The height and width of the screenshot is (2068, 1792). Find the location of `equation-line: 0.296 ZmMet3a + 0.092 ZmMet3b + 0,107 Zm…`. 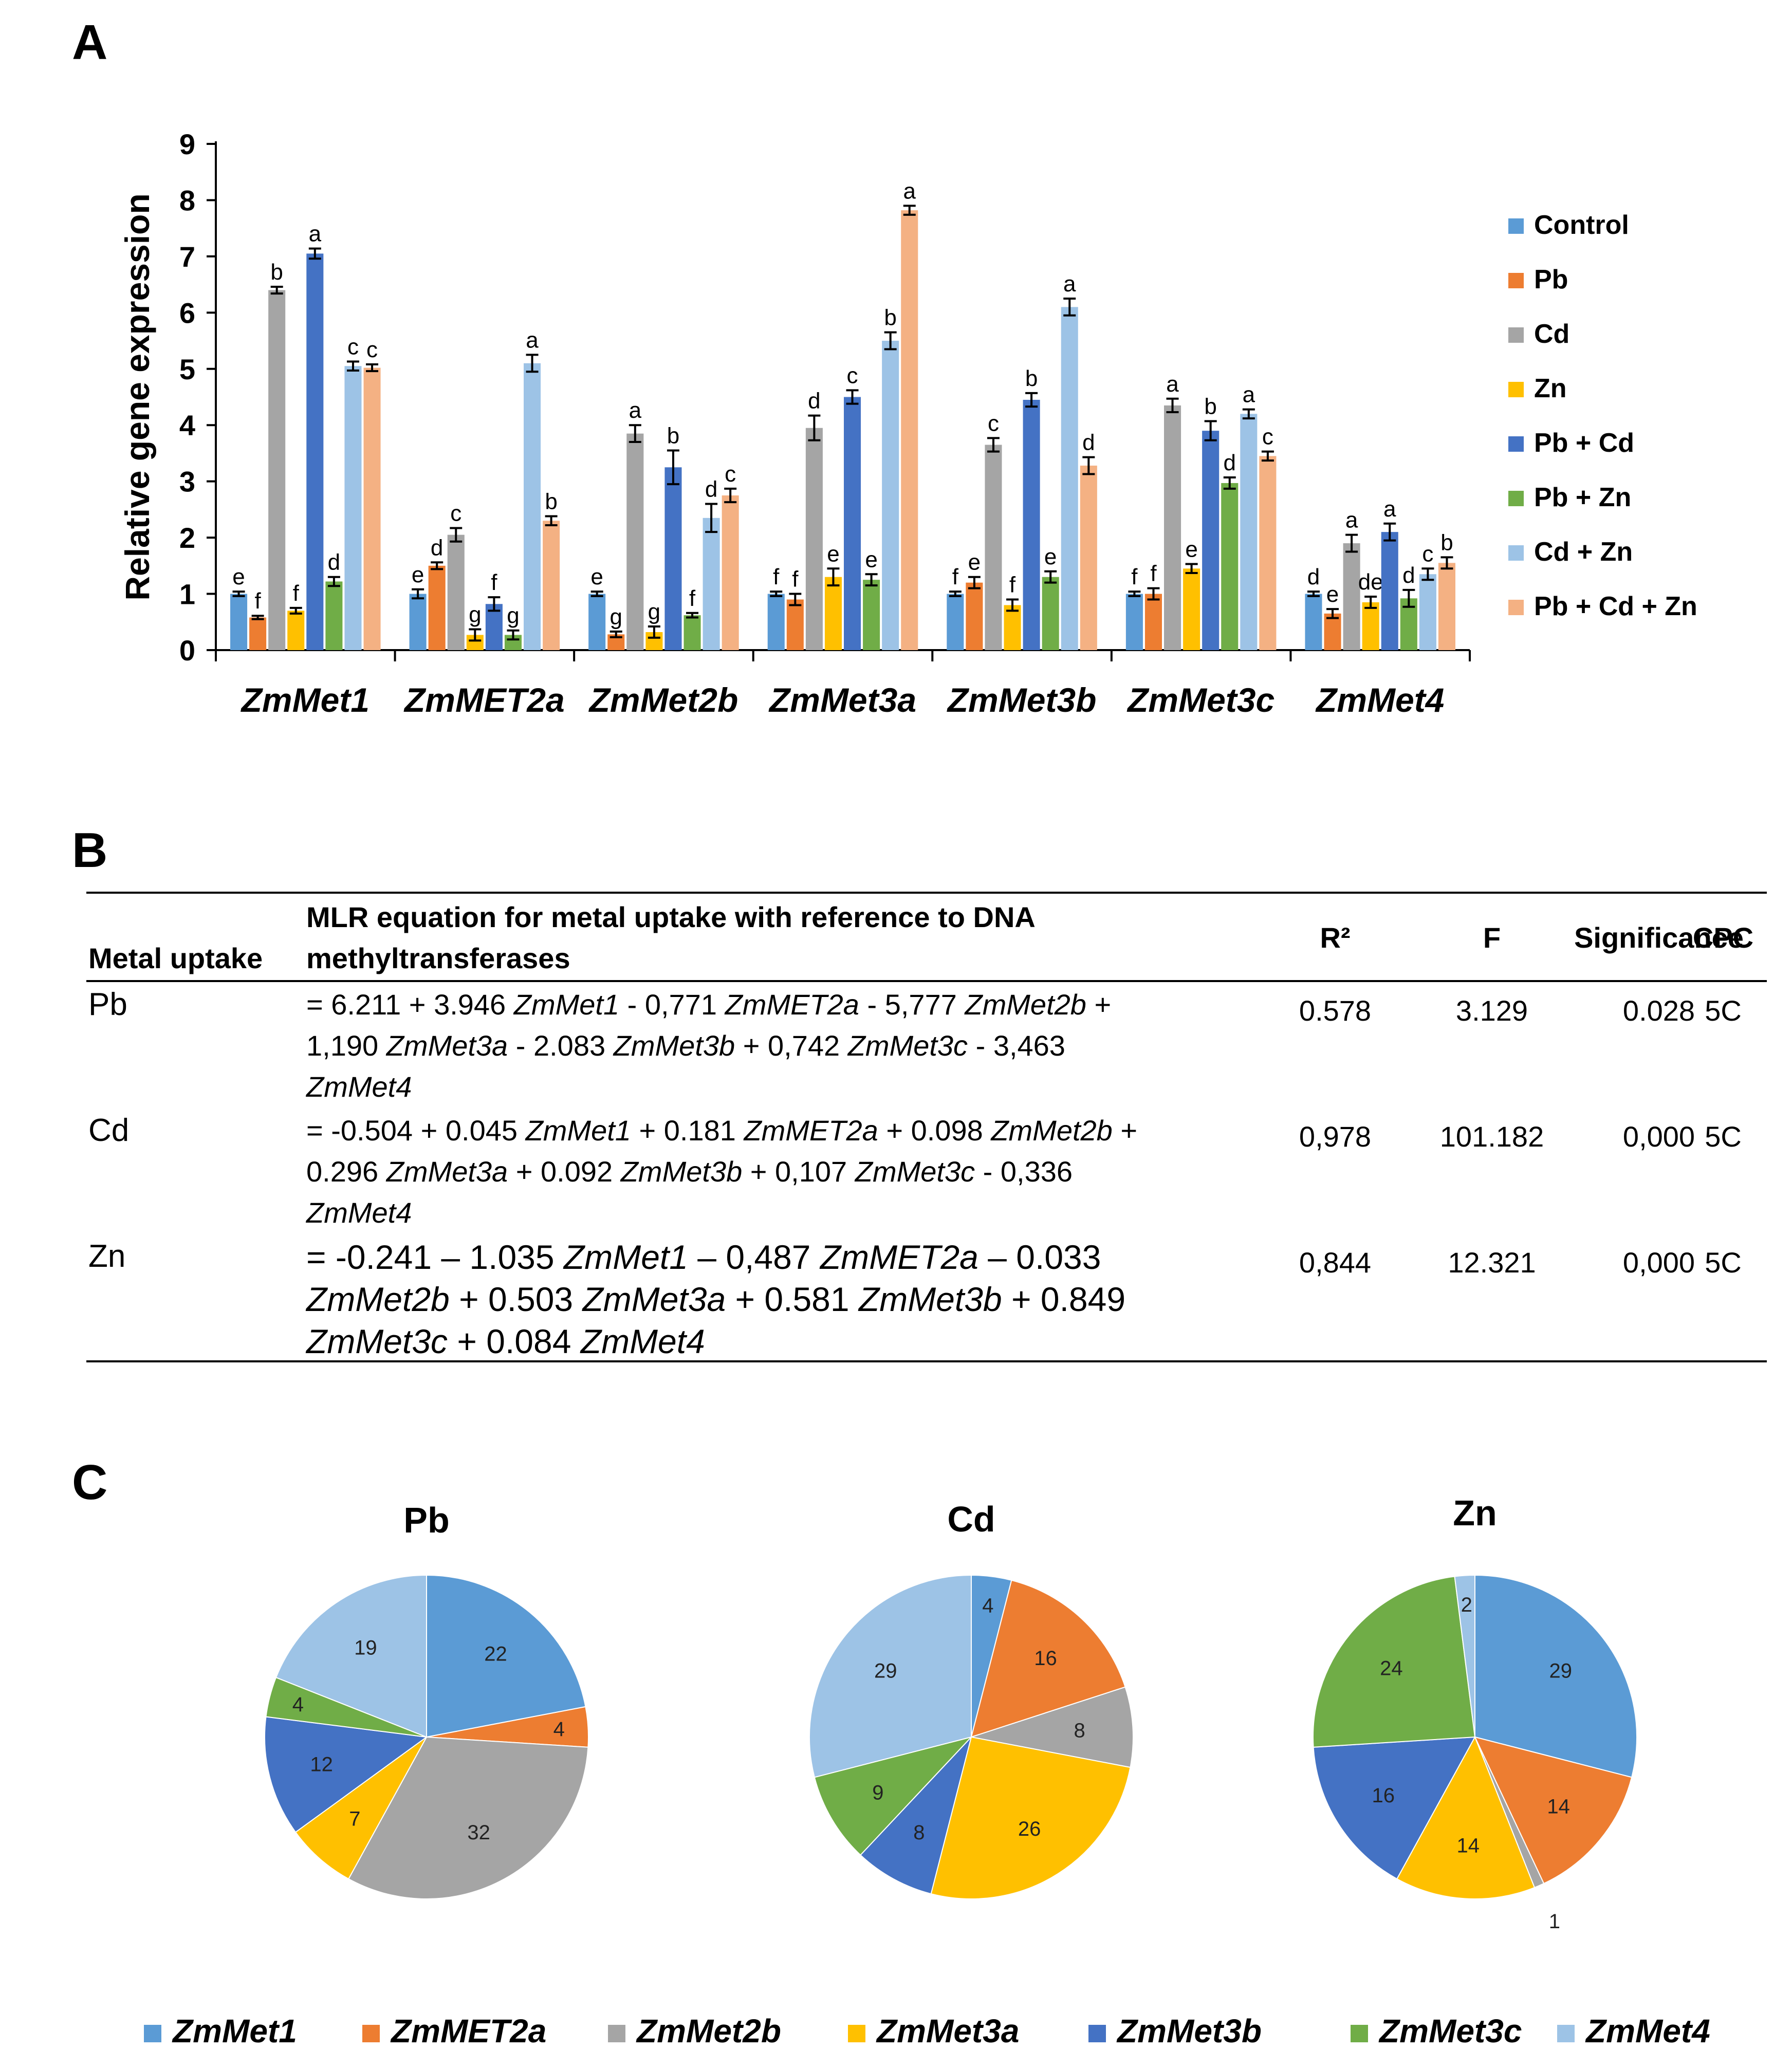

equation-line: 0.296 ZmMet3a + 0.092 ZmMet3b + 0,107 Zm… is located at coordinates (795, 1171).